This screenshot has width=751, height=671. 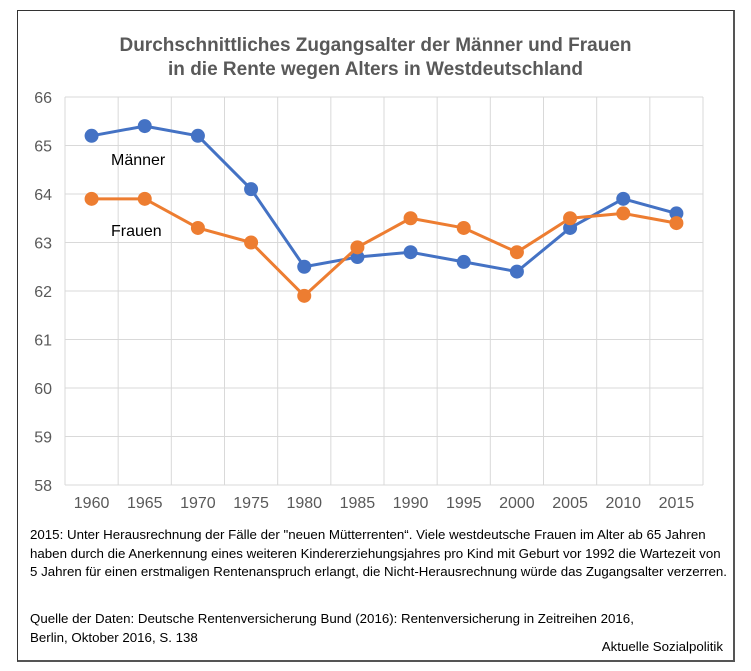 What do you see at coordinates (43, 341) in the screenshot?
I see `y-tick-label: 61` at bounding box center [43, 341].